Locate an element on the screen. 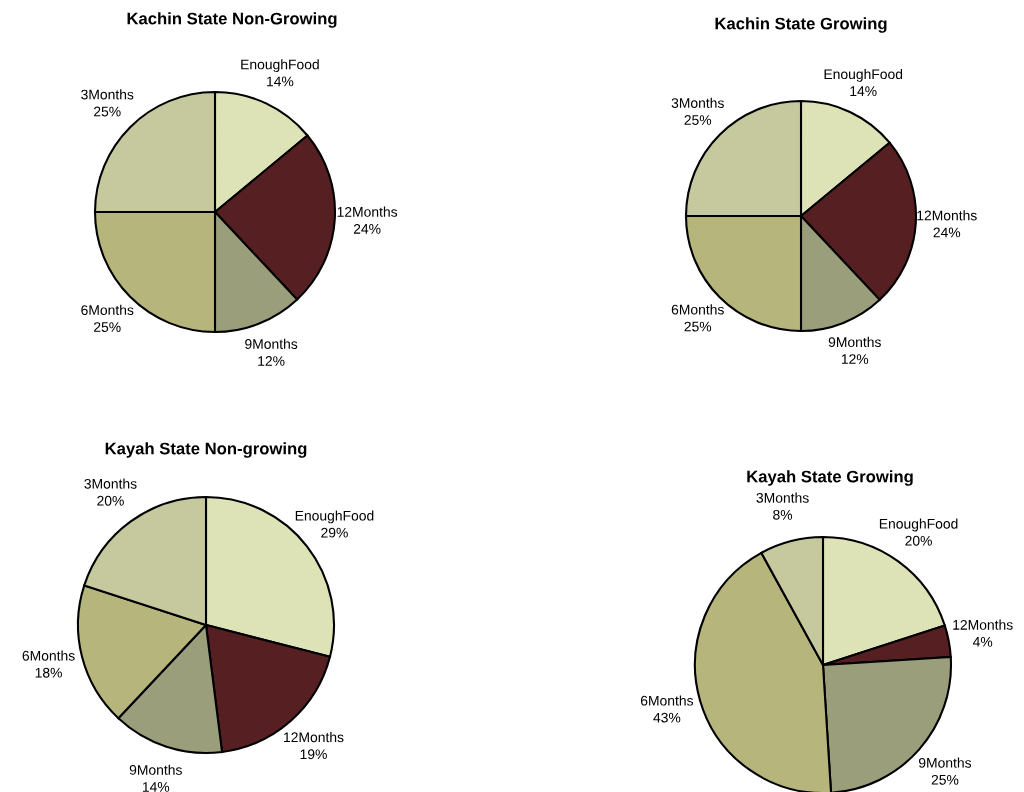 This screenshot has height=792, width=1024. data-label: 4% is located at coordinates (982, 641).